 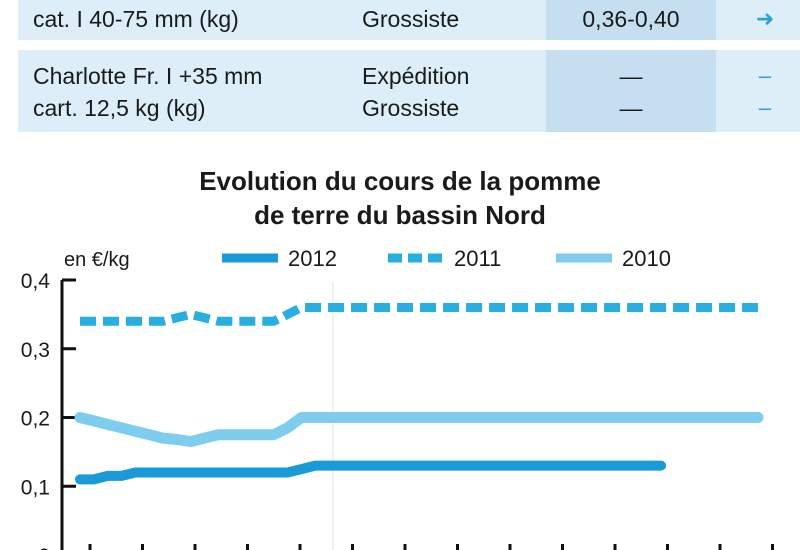 What do you see at coordinates (44, 547) in the screenshot?
I see `y-tick-label: 0` at bounding box center [44, 547].